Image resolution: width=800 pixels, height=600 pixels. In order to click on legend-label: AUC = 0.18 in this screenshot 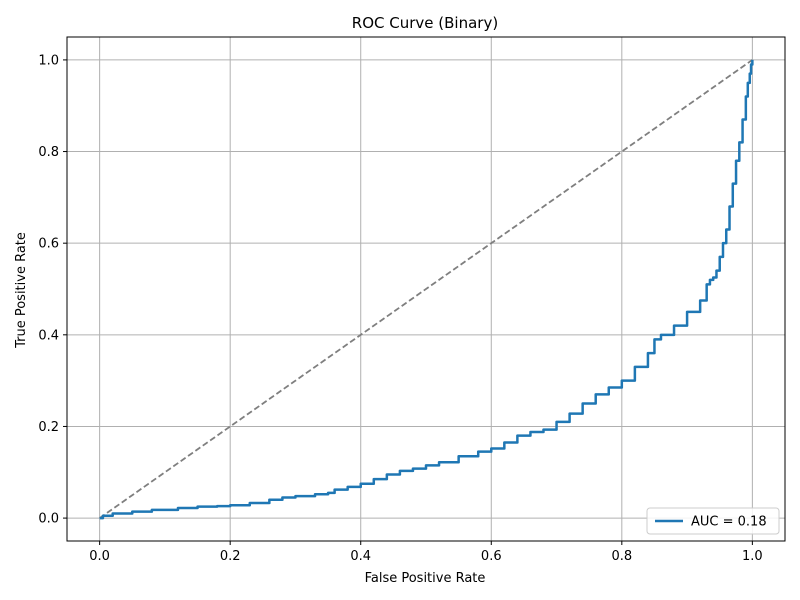, I will do `click(729, 522)`.